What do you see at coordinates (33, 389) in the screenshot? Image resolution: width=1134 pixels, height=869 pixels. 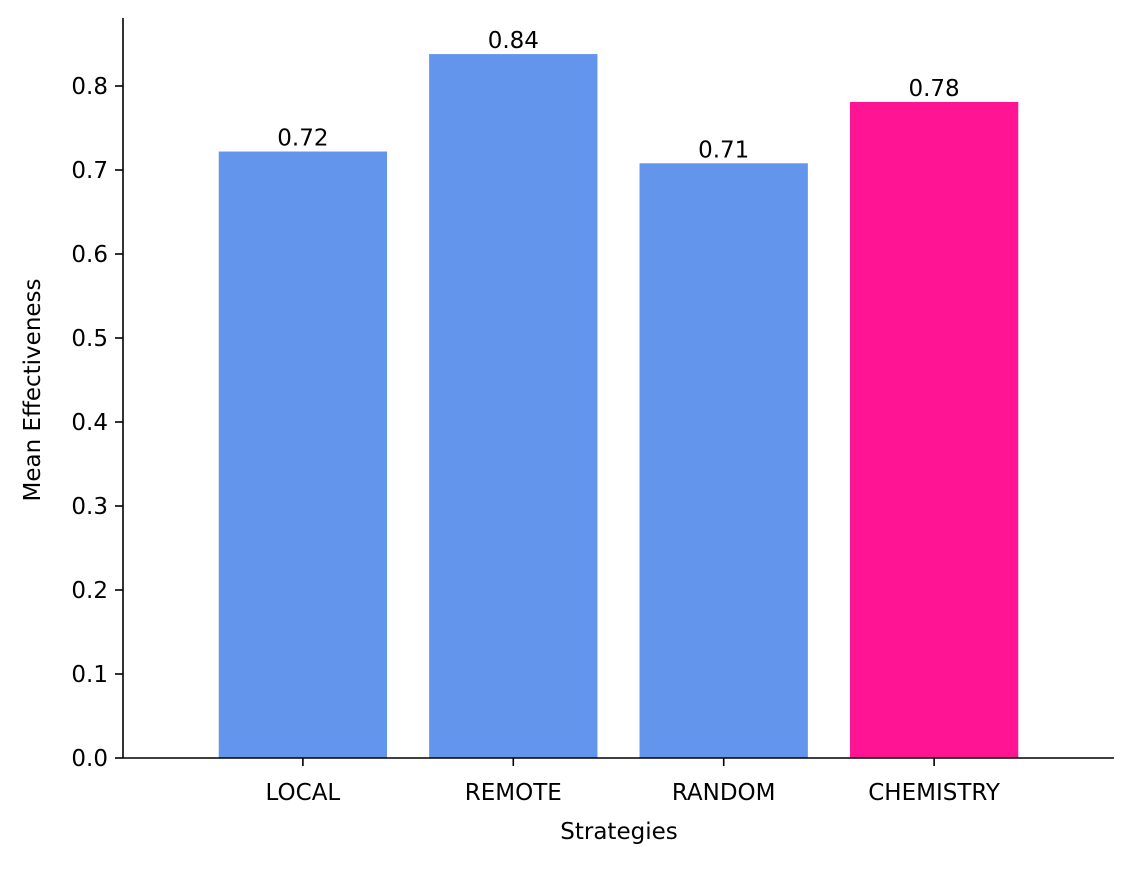 I see `y-axis-label: Mean Effectiveness` at bounding box center [33, 389].